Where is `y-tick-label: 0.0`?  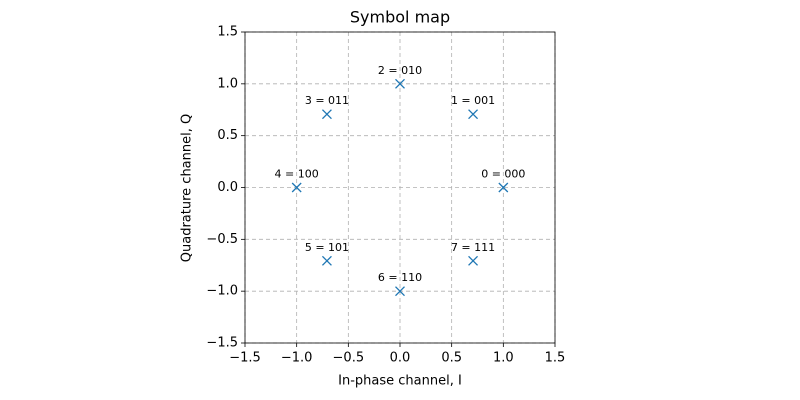
y-tick-label: 0.0 is located at coordinates (227, 187).